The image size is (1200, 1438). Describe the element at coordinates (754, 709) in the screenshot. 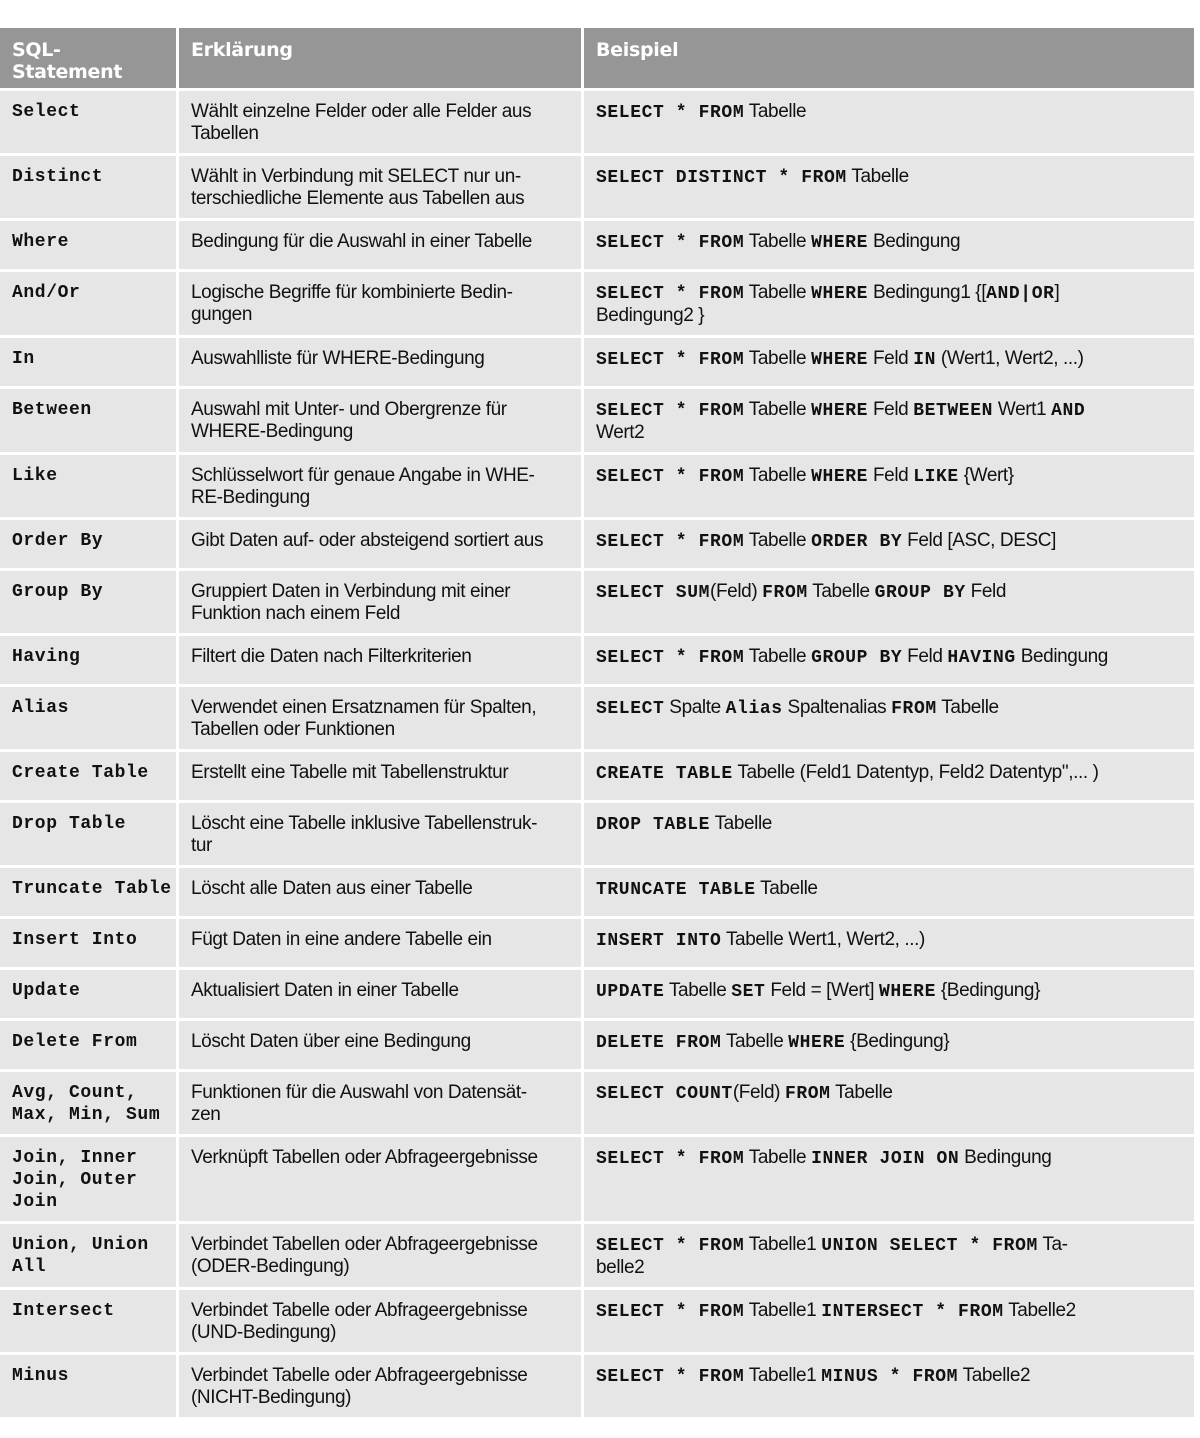

I see `example-keyword: Alias` at that location.